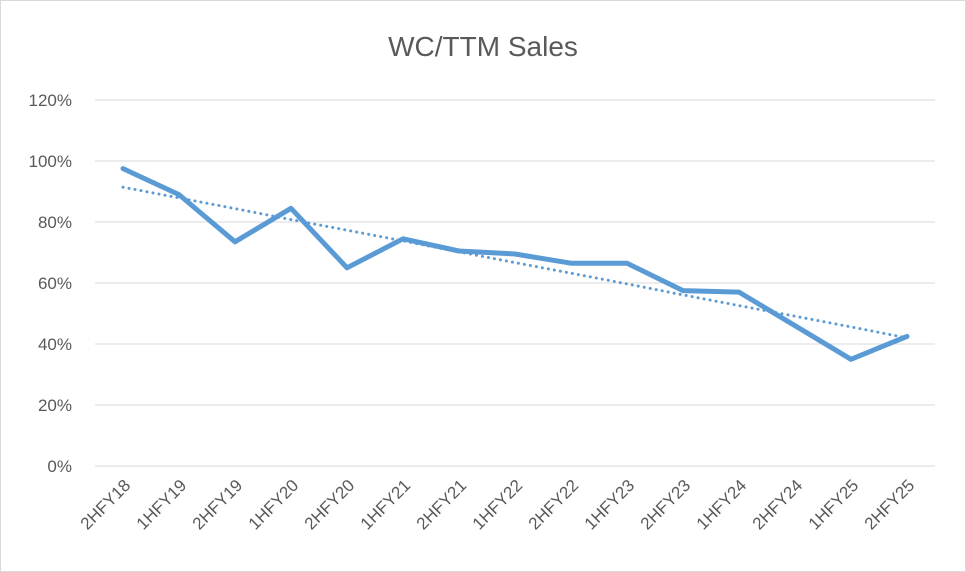 The width and height of the screenshot is (966, 572). What do you see at coordinates (666, 505) in the screenshot?
I see `x-tick-label: 2HFY23` at bounding box center [666, 505].